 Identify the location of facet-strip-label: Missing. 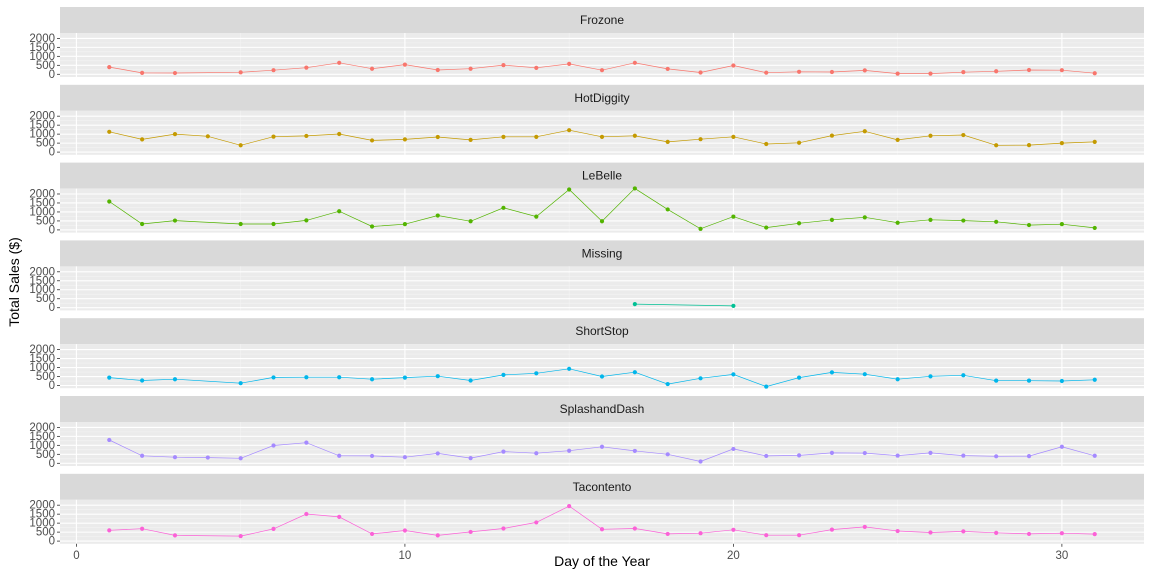
(602, 253).